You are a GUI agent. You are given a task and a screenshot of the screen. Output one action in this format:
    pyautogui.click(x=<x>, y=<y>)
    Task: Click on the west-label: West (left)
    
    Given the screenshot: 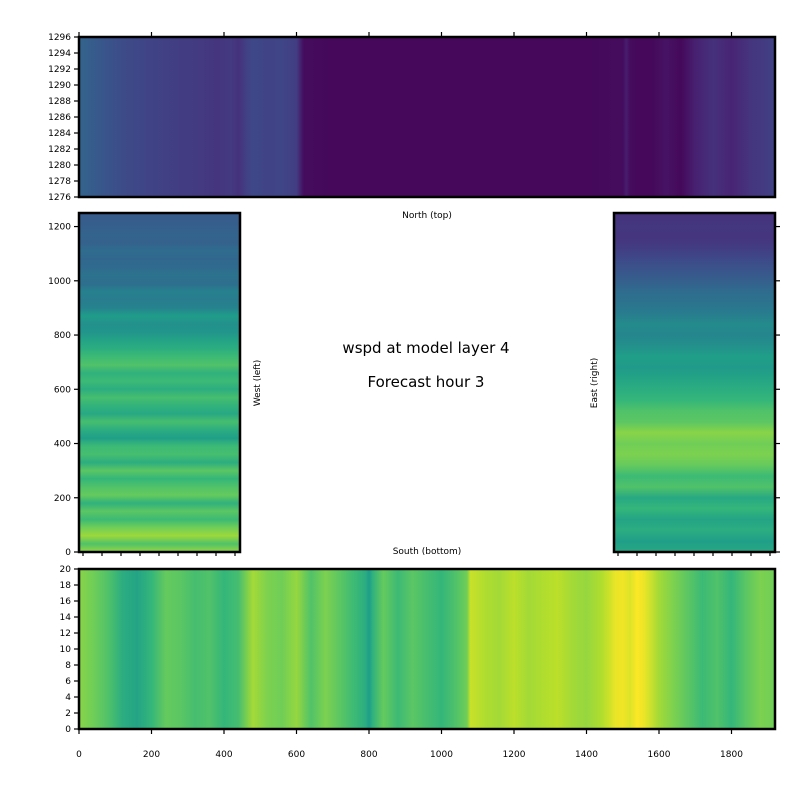 What is the action you would take?
    pyautogui.click(x=258, y=383)
    